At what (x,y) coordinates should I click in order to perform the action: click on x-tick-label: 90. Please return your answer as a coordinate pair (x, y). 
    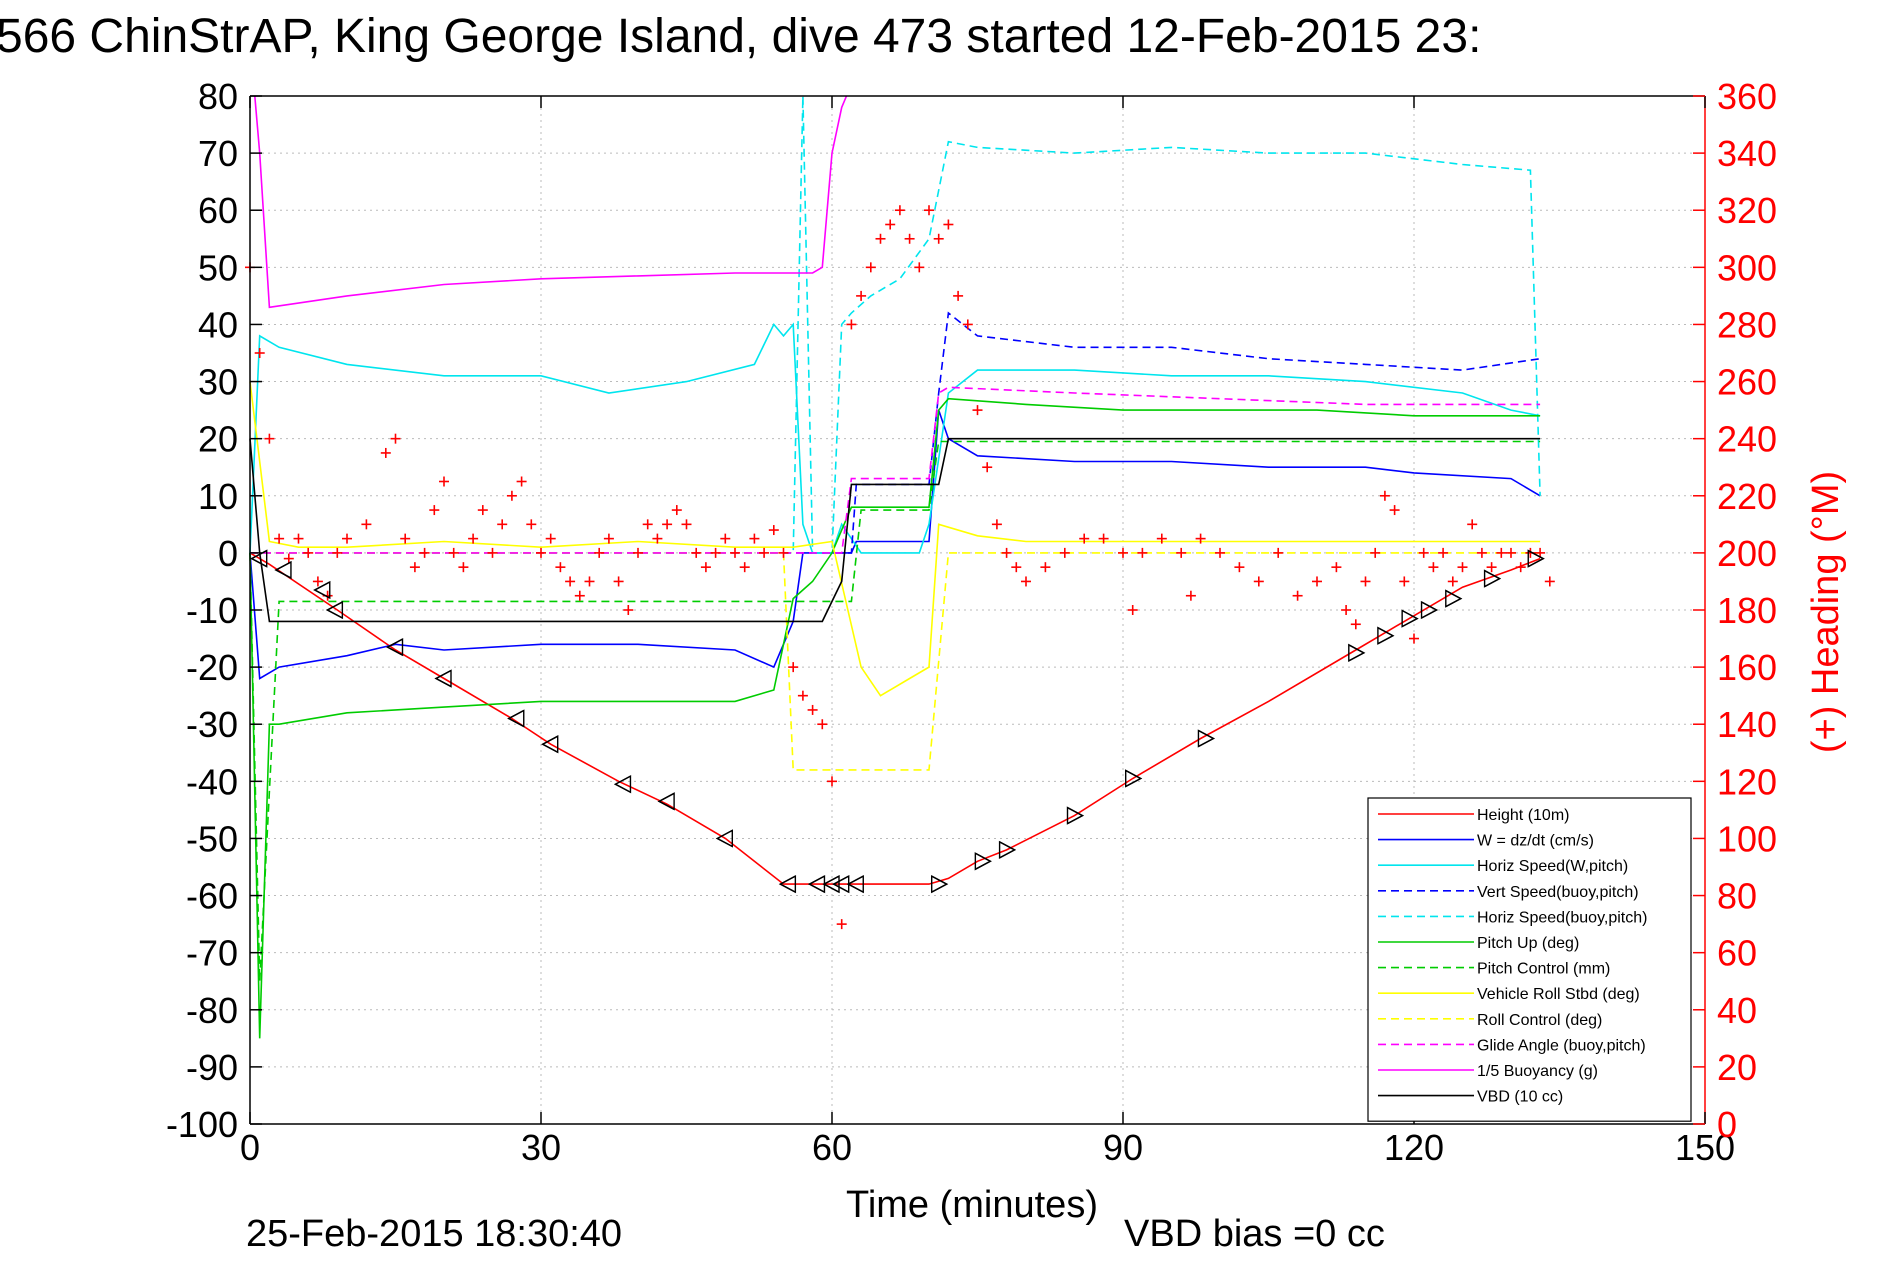
    Looking at the image, I should click on (1123, 1147).